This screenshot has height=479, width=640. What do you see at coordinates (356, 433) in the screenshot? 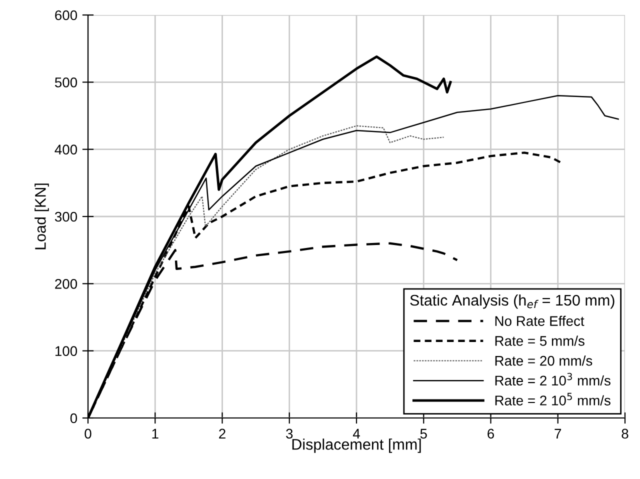
I see `x-tick-label: 4` at bounding box center [356, 433].